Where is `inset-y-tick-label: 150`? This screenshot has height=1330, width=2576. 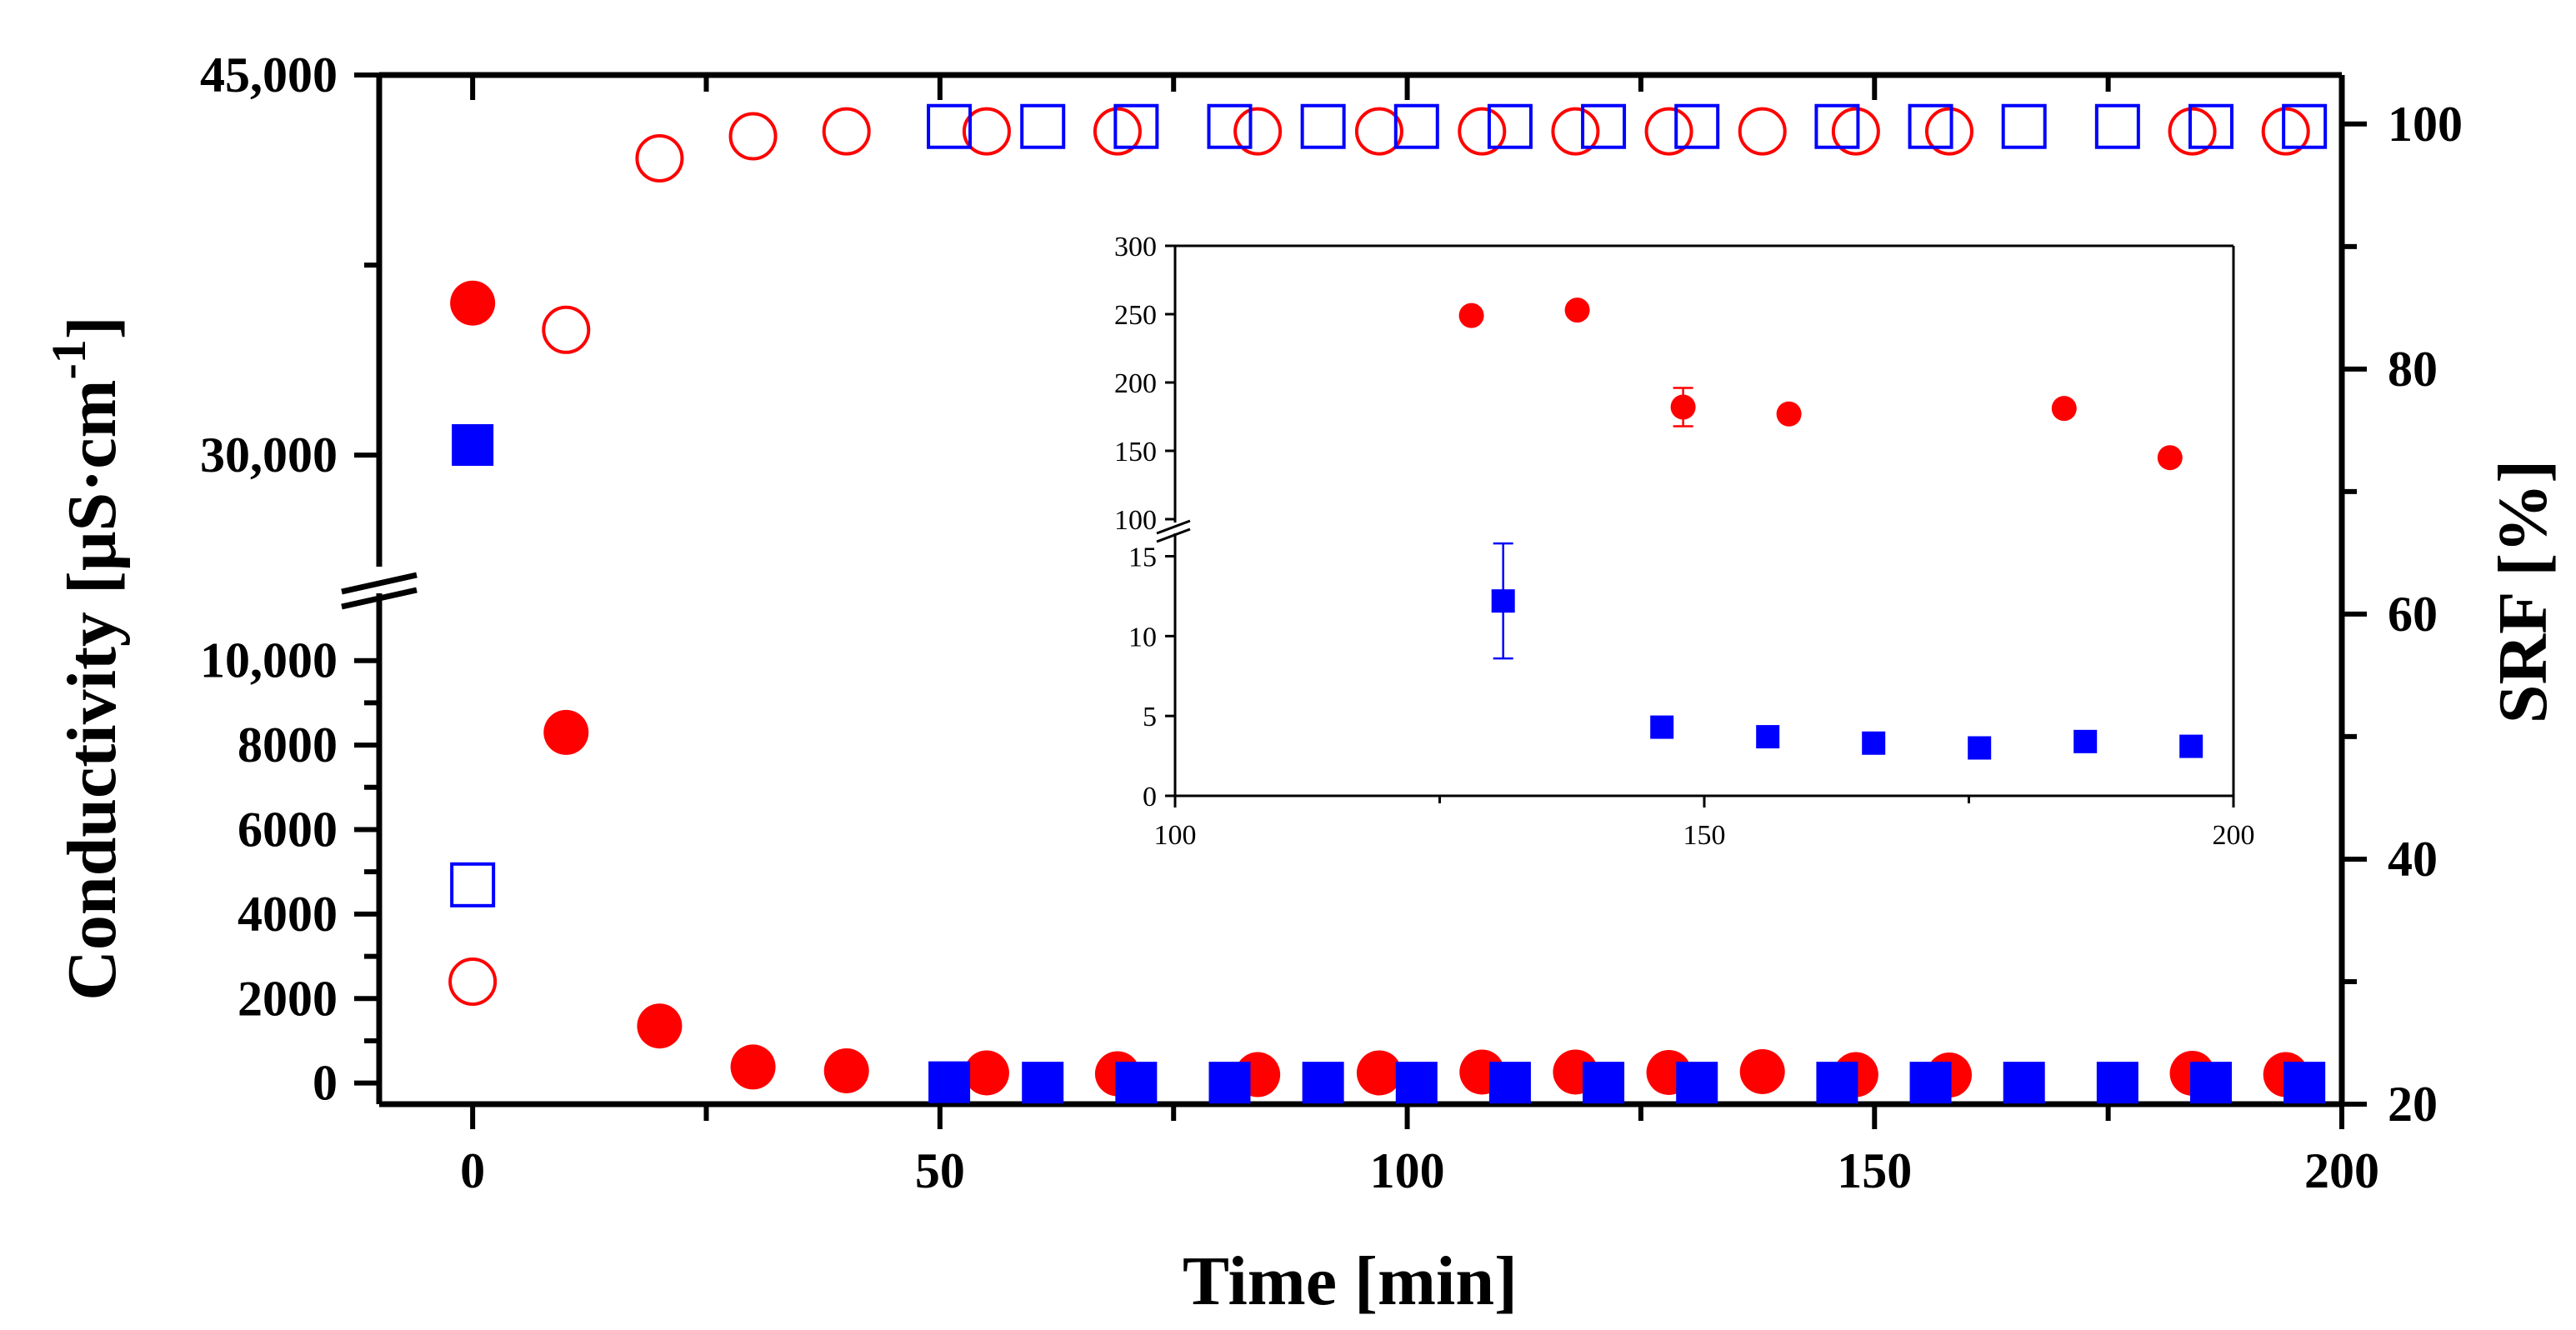
inset-y-tick-label: 150 is located at coordinates (1135, 452).